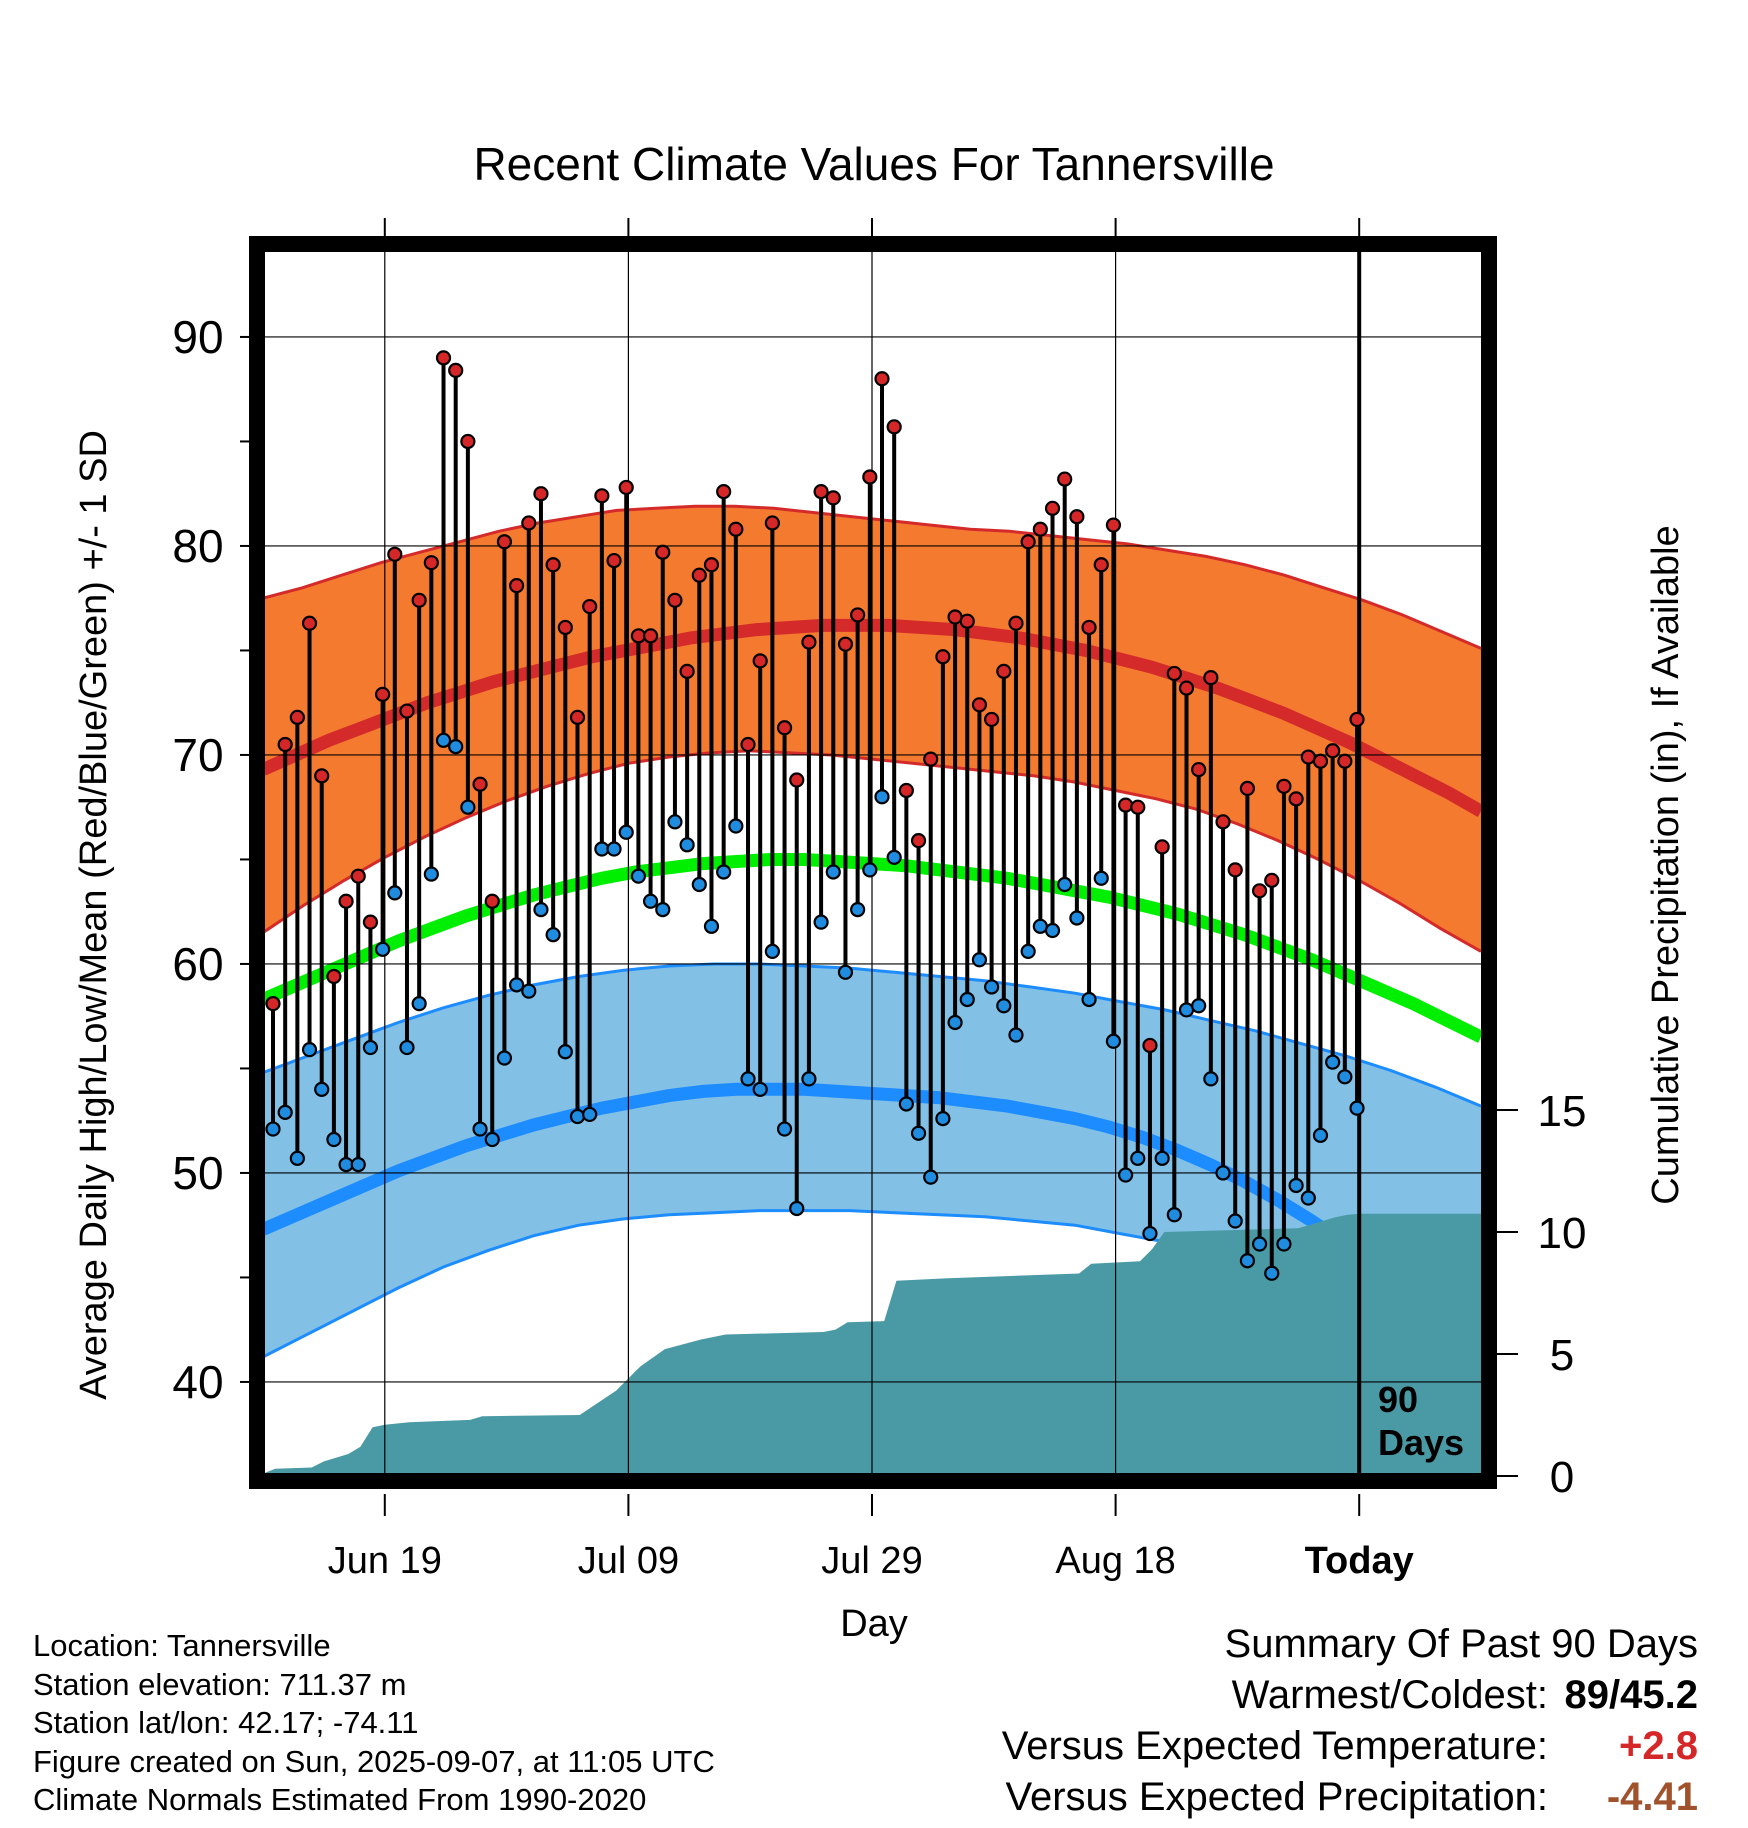 The width and height of the screenshot is (1748, 1828). I want to click on x-tick-label-jul-09: Jul 09, so click(628, 1561).